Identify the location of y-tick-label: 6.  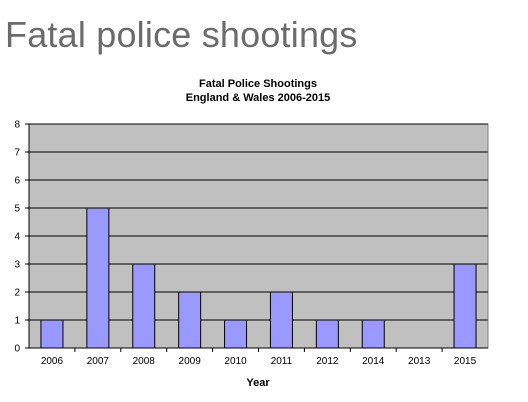
(17, 181).